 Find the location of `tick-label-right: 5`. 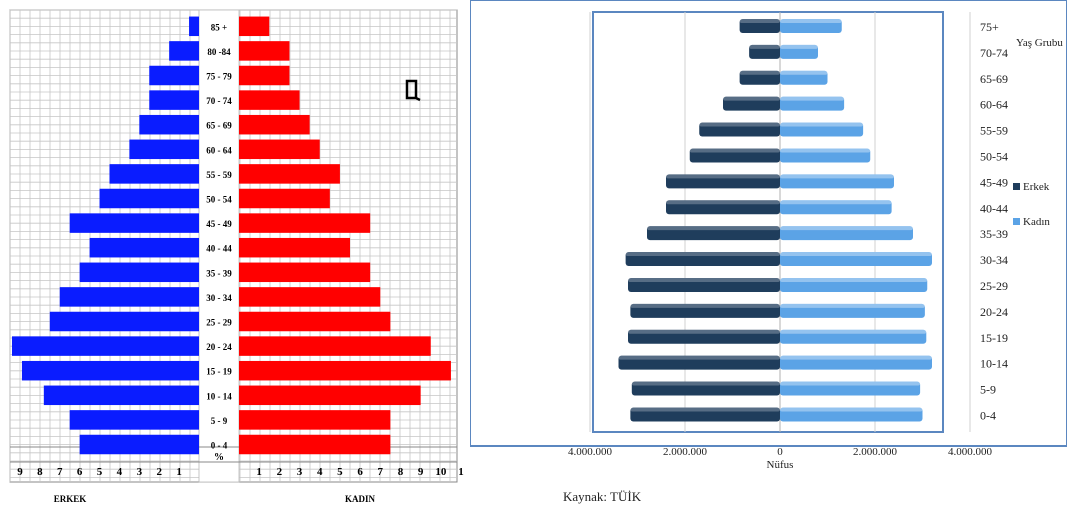

tick-label-right: 5 is located at coordinates (340, 472).